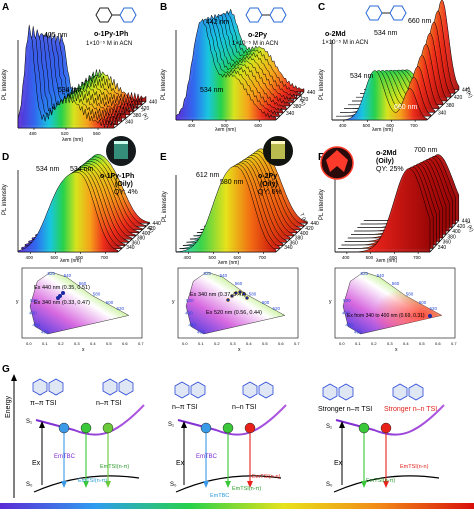  What do you see at coordinates (370, 257) in the screenshot?
I see `x-tick-label: 500` at bounding box center [370, 257].